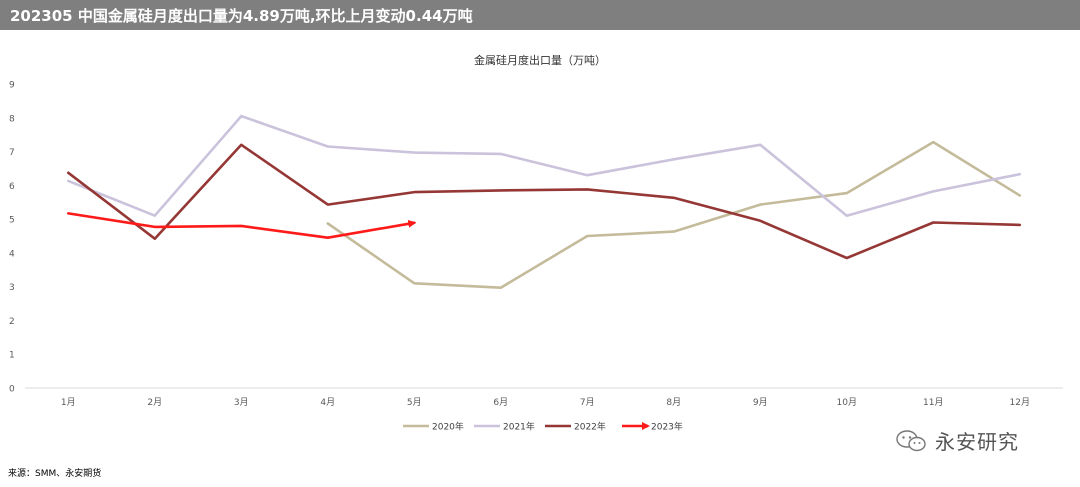 The width and height of the screenshot is (1080, 487). What do you see at coordinates (12, 288) in the screenshot?
I see `y-tick-label: 3` at bounding box center [12, 288].